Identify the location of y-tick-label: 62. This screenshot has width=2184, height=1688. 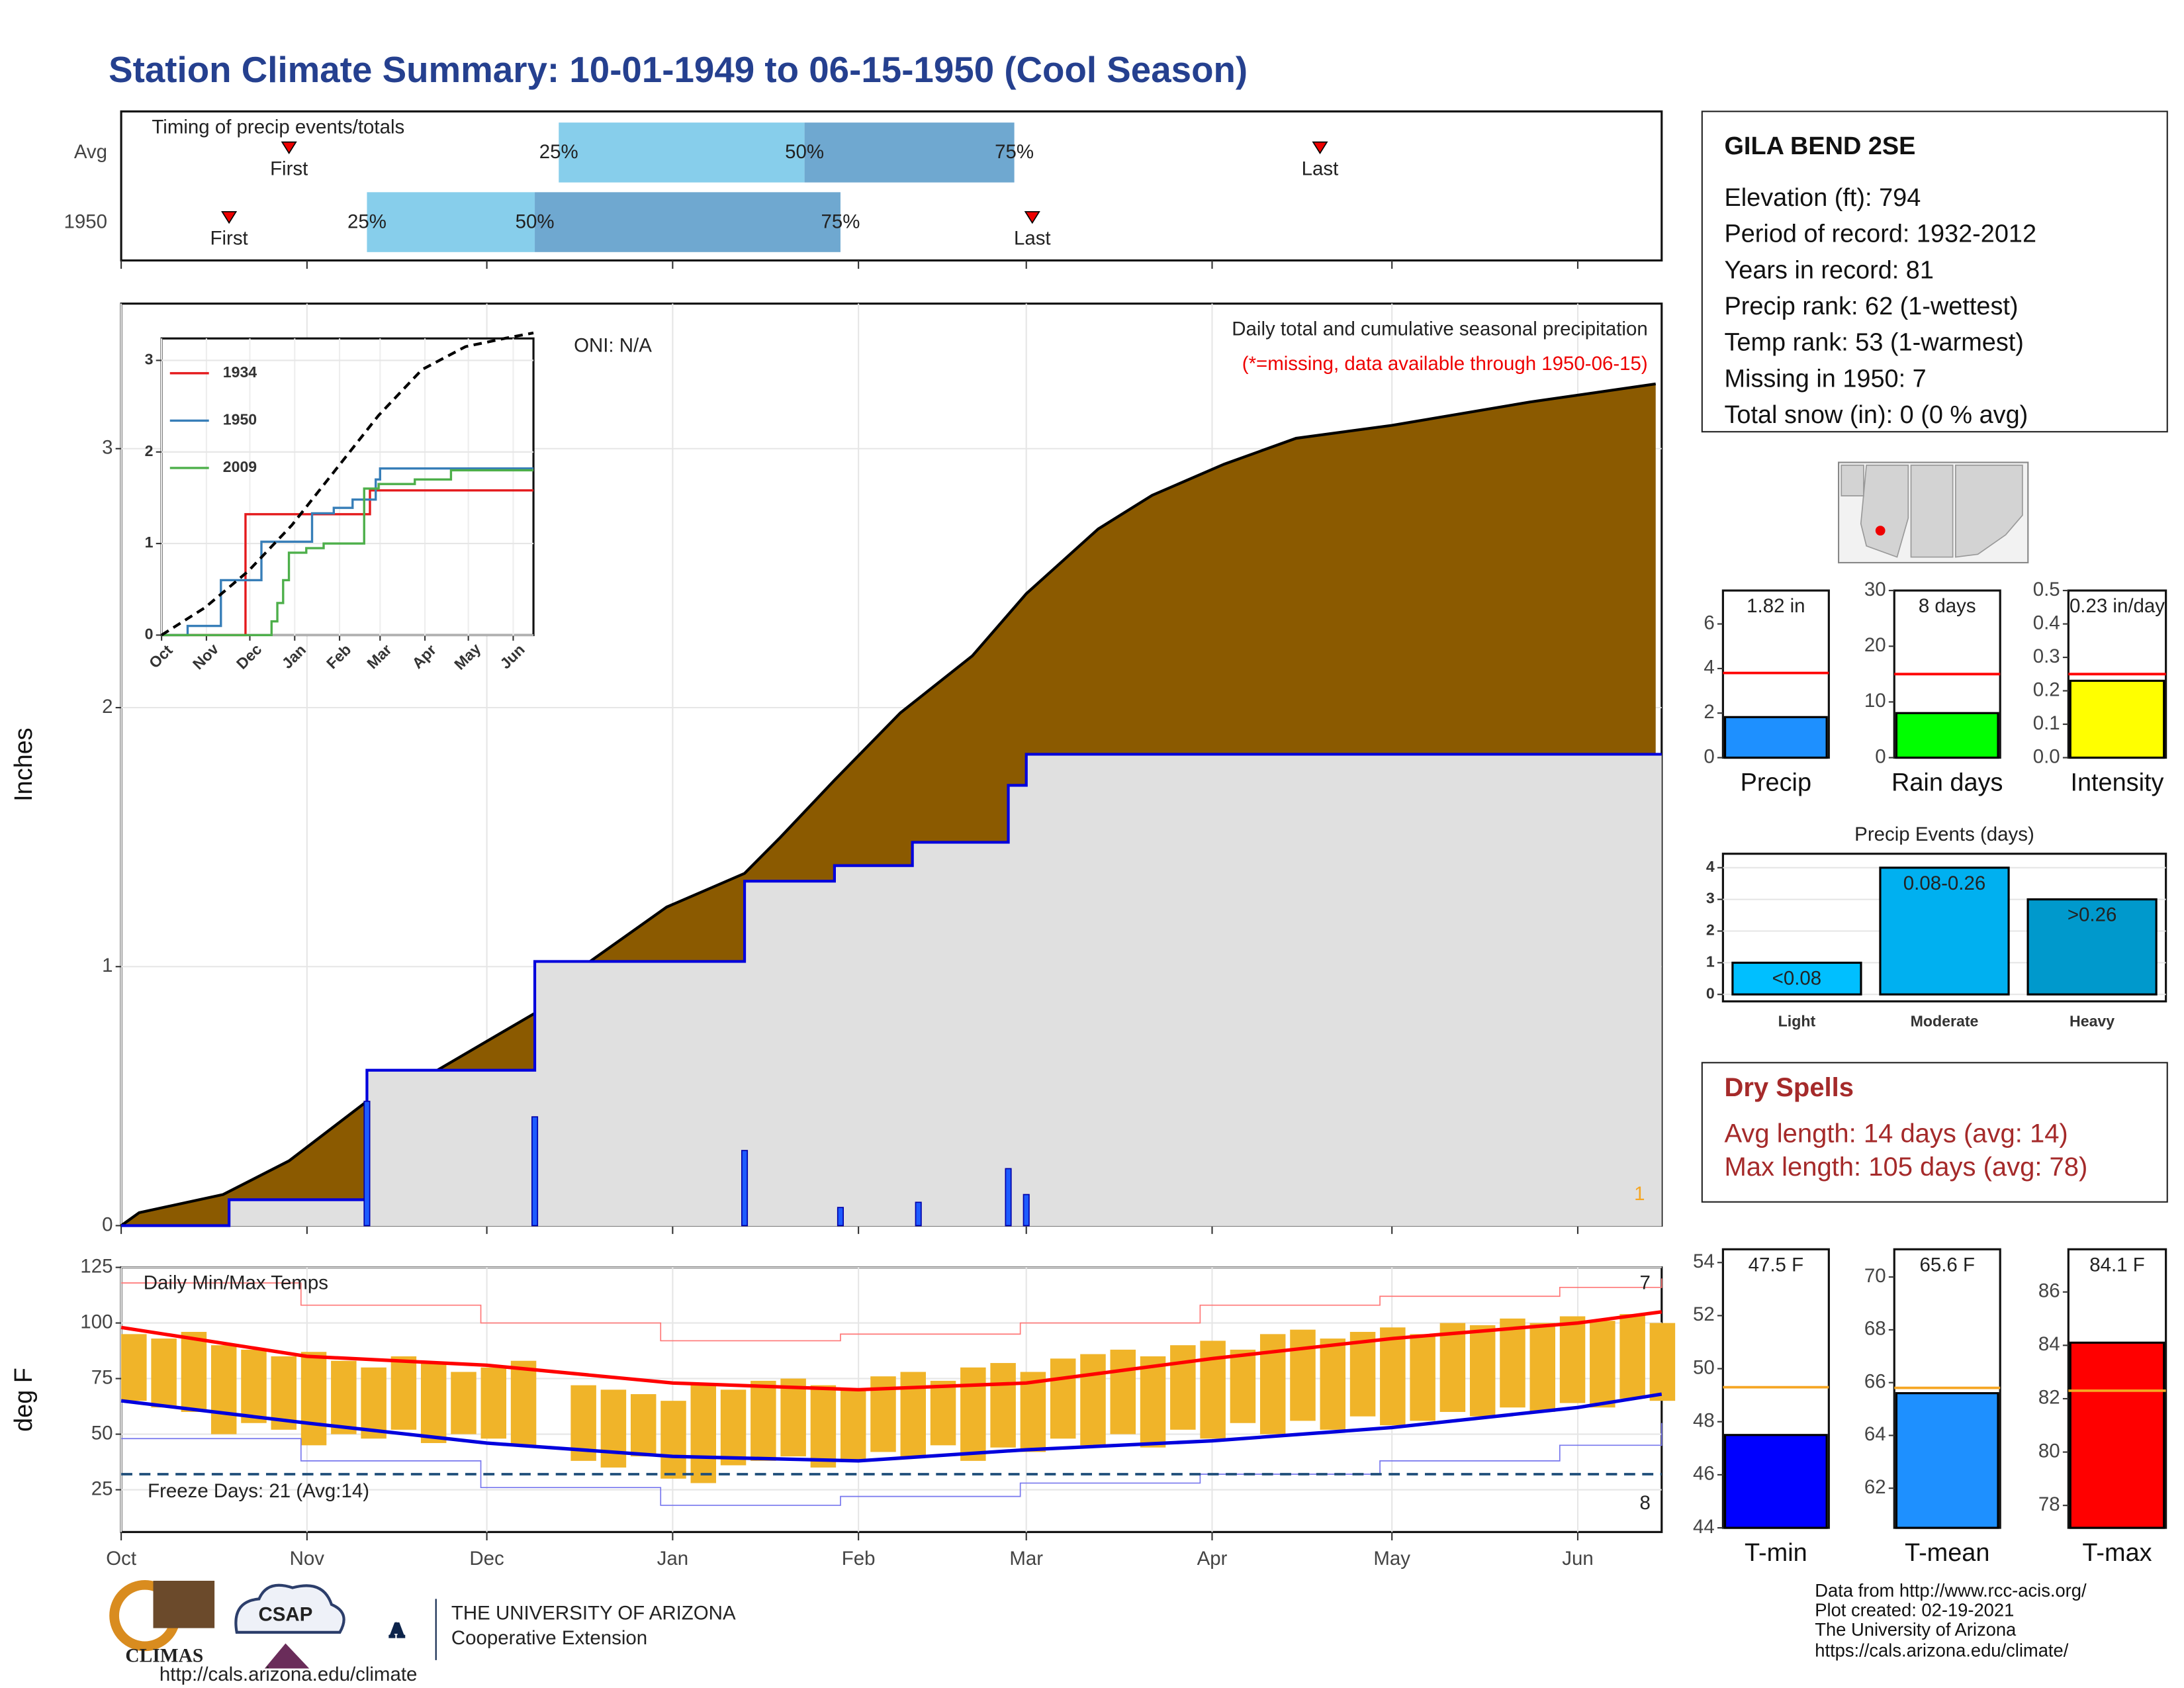
(1875, 1487).